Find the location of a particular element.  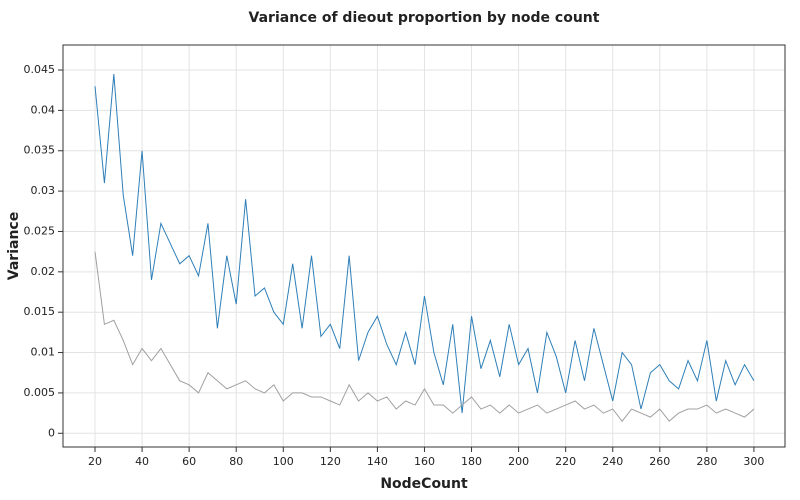

y-tick-label: 0.005 is located at coordinates (40, 392).